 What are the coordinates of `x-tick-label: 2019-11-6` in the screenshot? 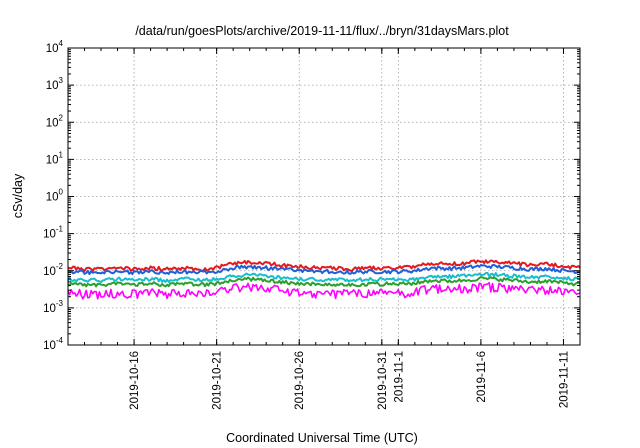 It's located at (482, 377).